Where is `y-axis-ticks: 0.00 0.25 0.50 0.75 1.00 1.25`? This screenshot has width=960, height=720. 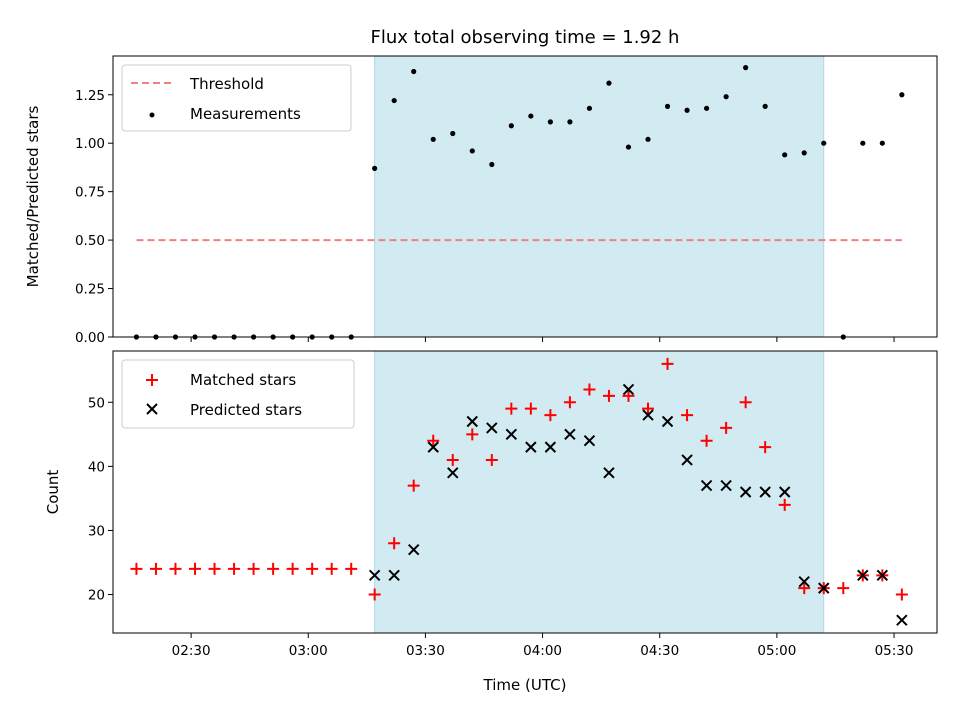 y-axis-ticks: 0.00 0.25 0.50 0.75 1.00 1.25 is located at coordinates (94, 217).